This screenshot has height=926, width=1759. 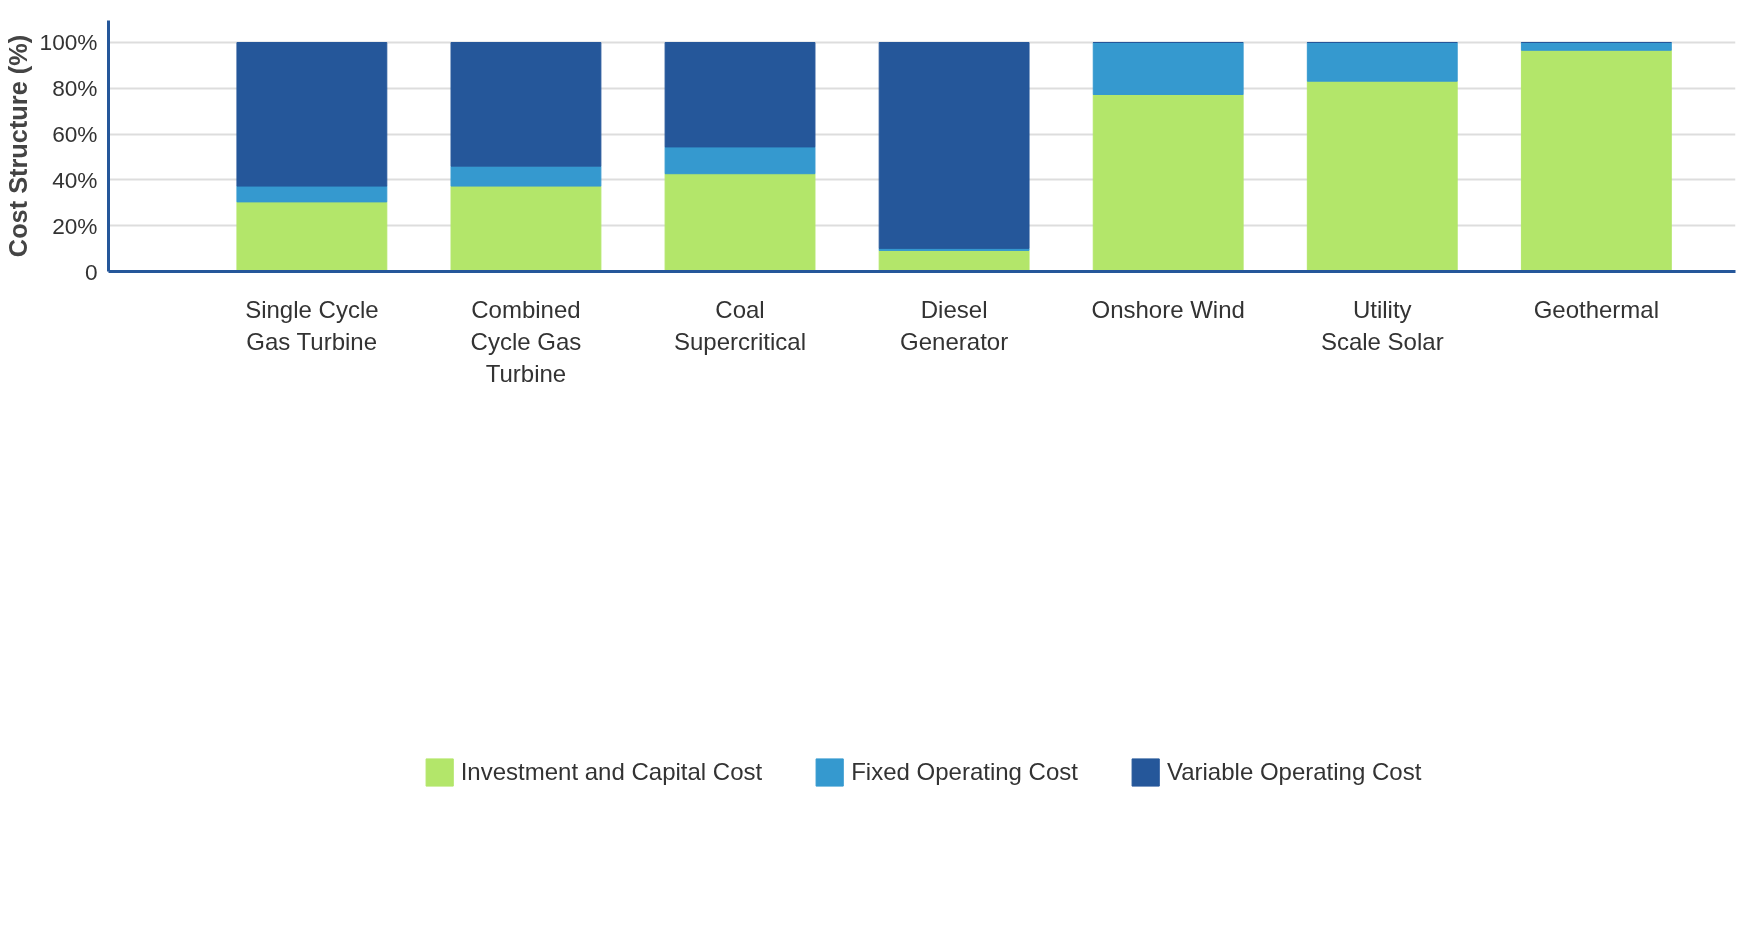 What do you see at coordinates (312, 325) in the screenshot?
I see `x-tick-label: Single Cycle Gas Turbine` at bounding box center [312, 325].